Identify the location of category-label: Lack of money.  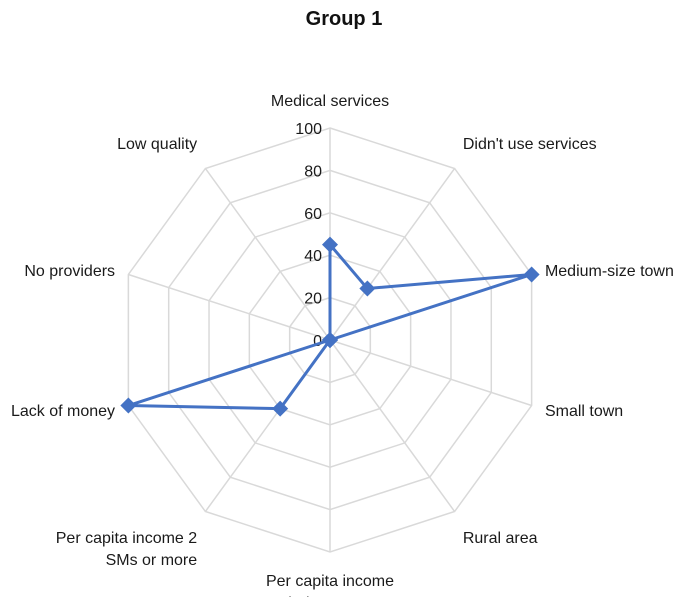
(63, 411).